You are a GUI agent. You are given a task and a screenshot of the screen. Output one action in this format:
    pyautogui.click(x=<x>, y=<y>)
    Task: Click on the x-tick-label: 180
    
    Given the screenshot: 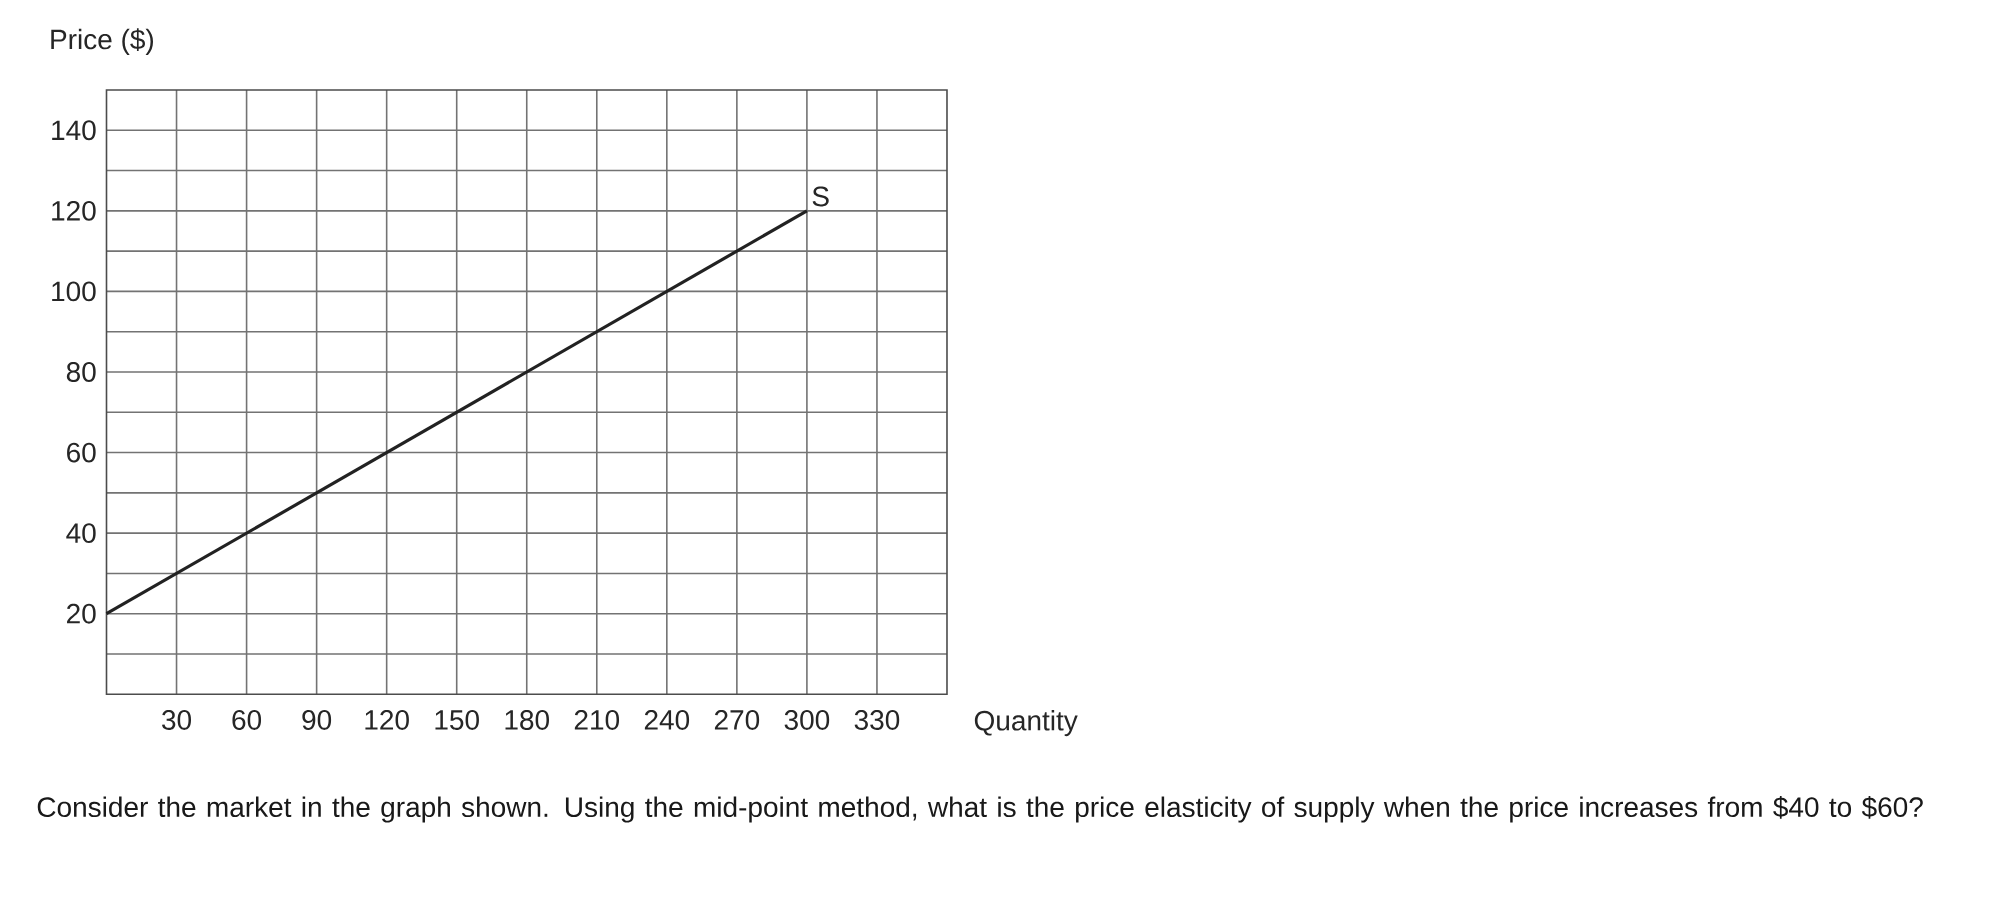 What is the action you would take?
    pyautogui.click(x=527, y=720)
    